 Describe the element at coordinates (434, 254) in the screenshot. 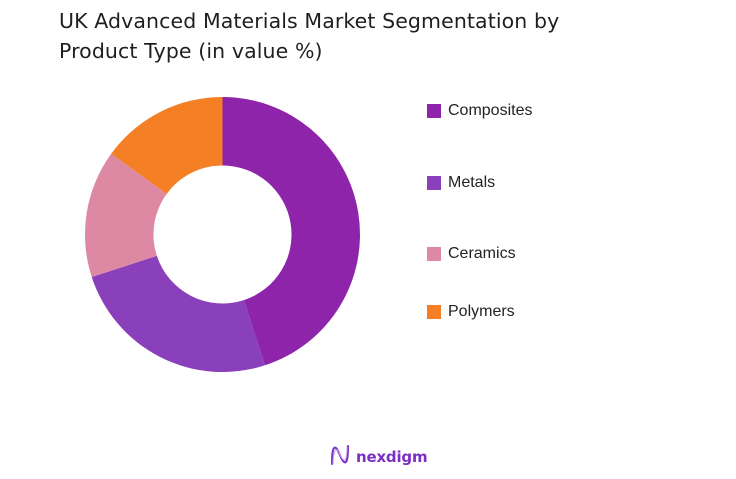

I see `legend-swatch-ceramics` at that location.